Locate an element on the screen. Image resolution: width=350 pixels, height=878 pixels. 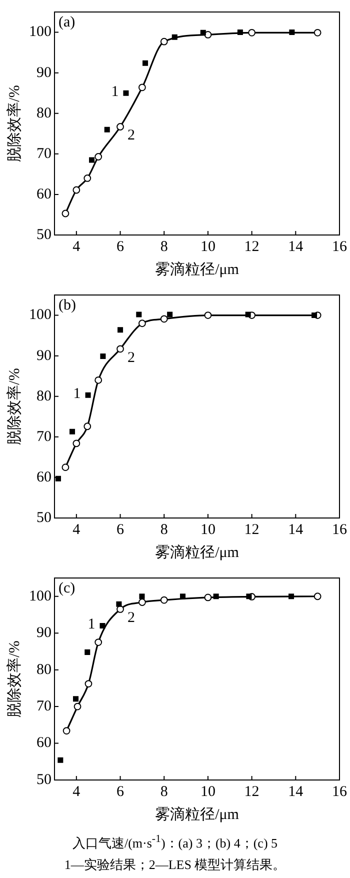
chart-title: (b) is located at coordinates (67, 305).